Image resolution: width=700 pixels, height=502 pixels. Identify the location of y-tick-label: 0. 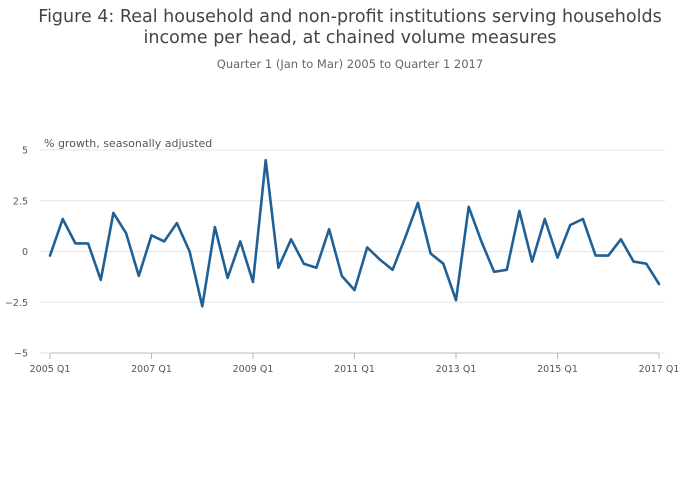
(25, 252).